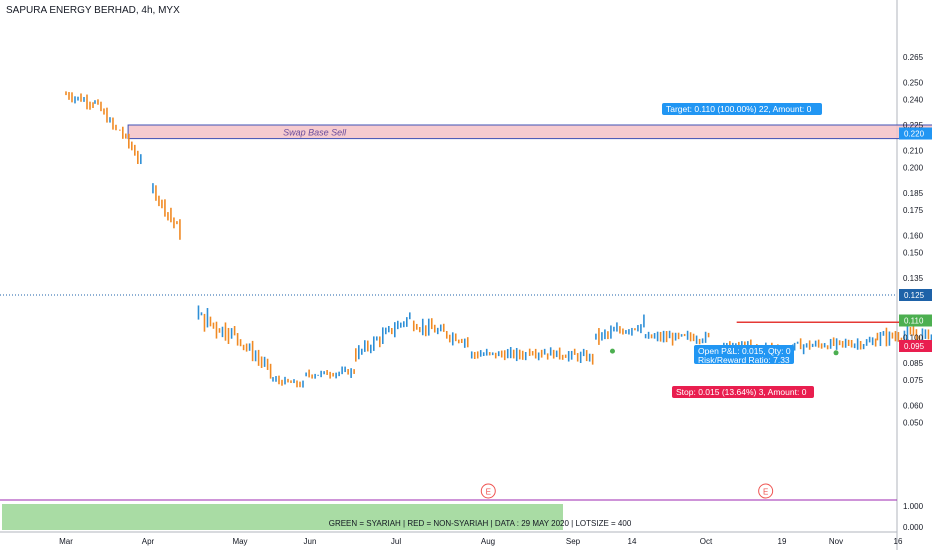 The height and width of the screenshot is (555, 932). I want to click on pnl-label-text-1: Risk/Reward Ratio: 7.33, so click(744, 360).